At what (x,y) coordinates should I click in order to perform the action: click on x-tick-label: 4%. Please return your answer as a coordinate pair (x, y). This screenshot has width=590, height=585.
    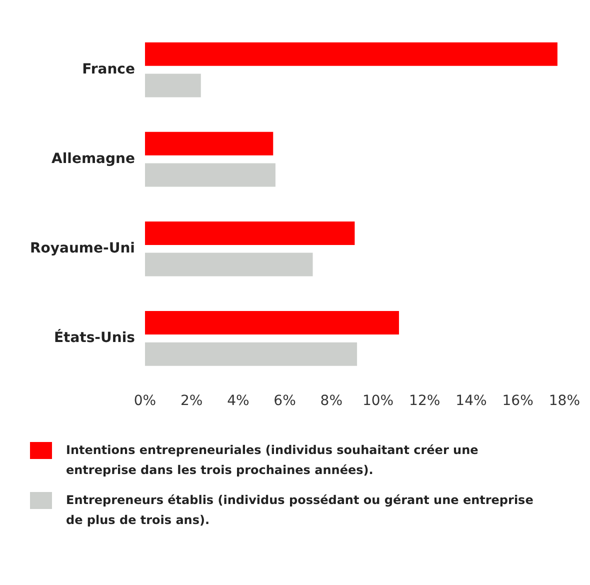
    Looking at the image, I should click on (238, 401).